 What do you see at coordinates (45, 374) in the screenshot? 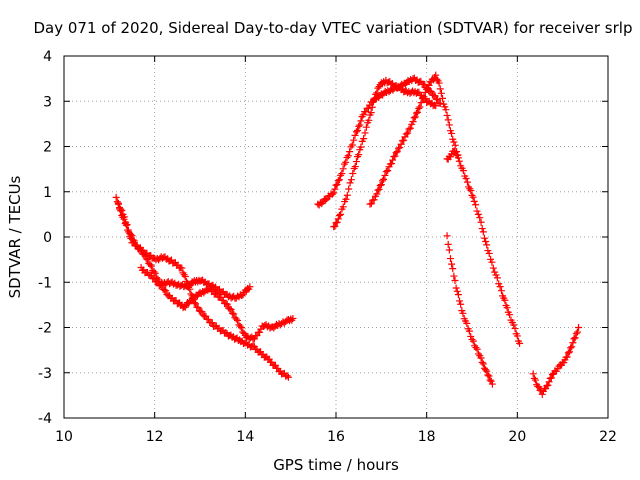
I see `y-tick-label: -3` at bounding box center [45, 374].